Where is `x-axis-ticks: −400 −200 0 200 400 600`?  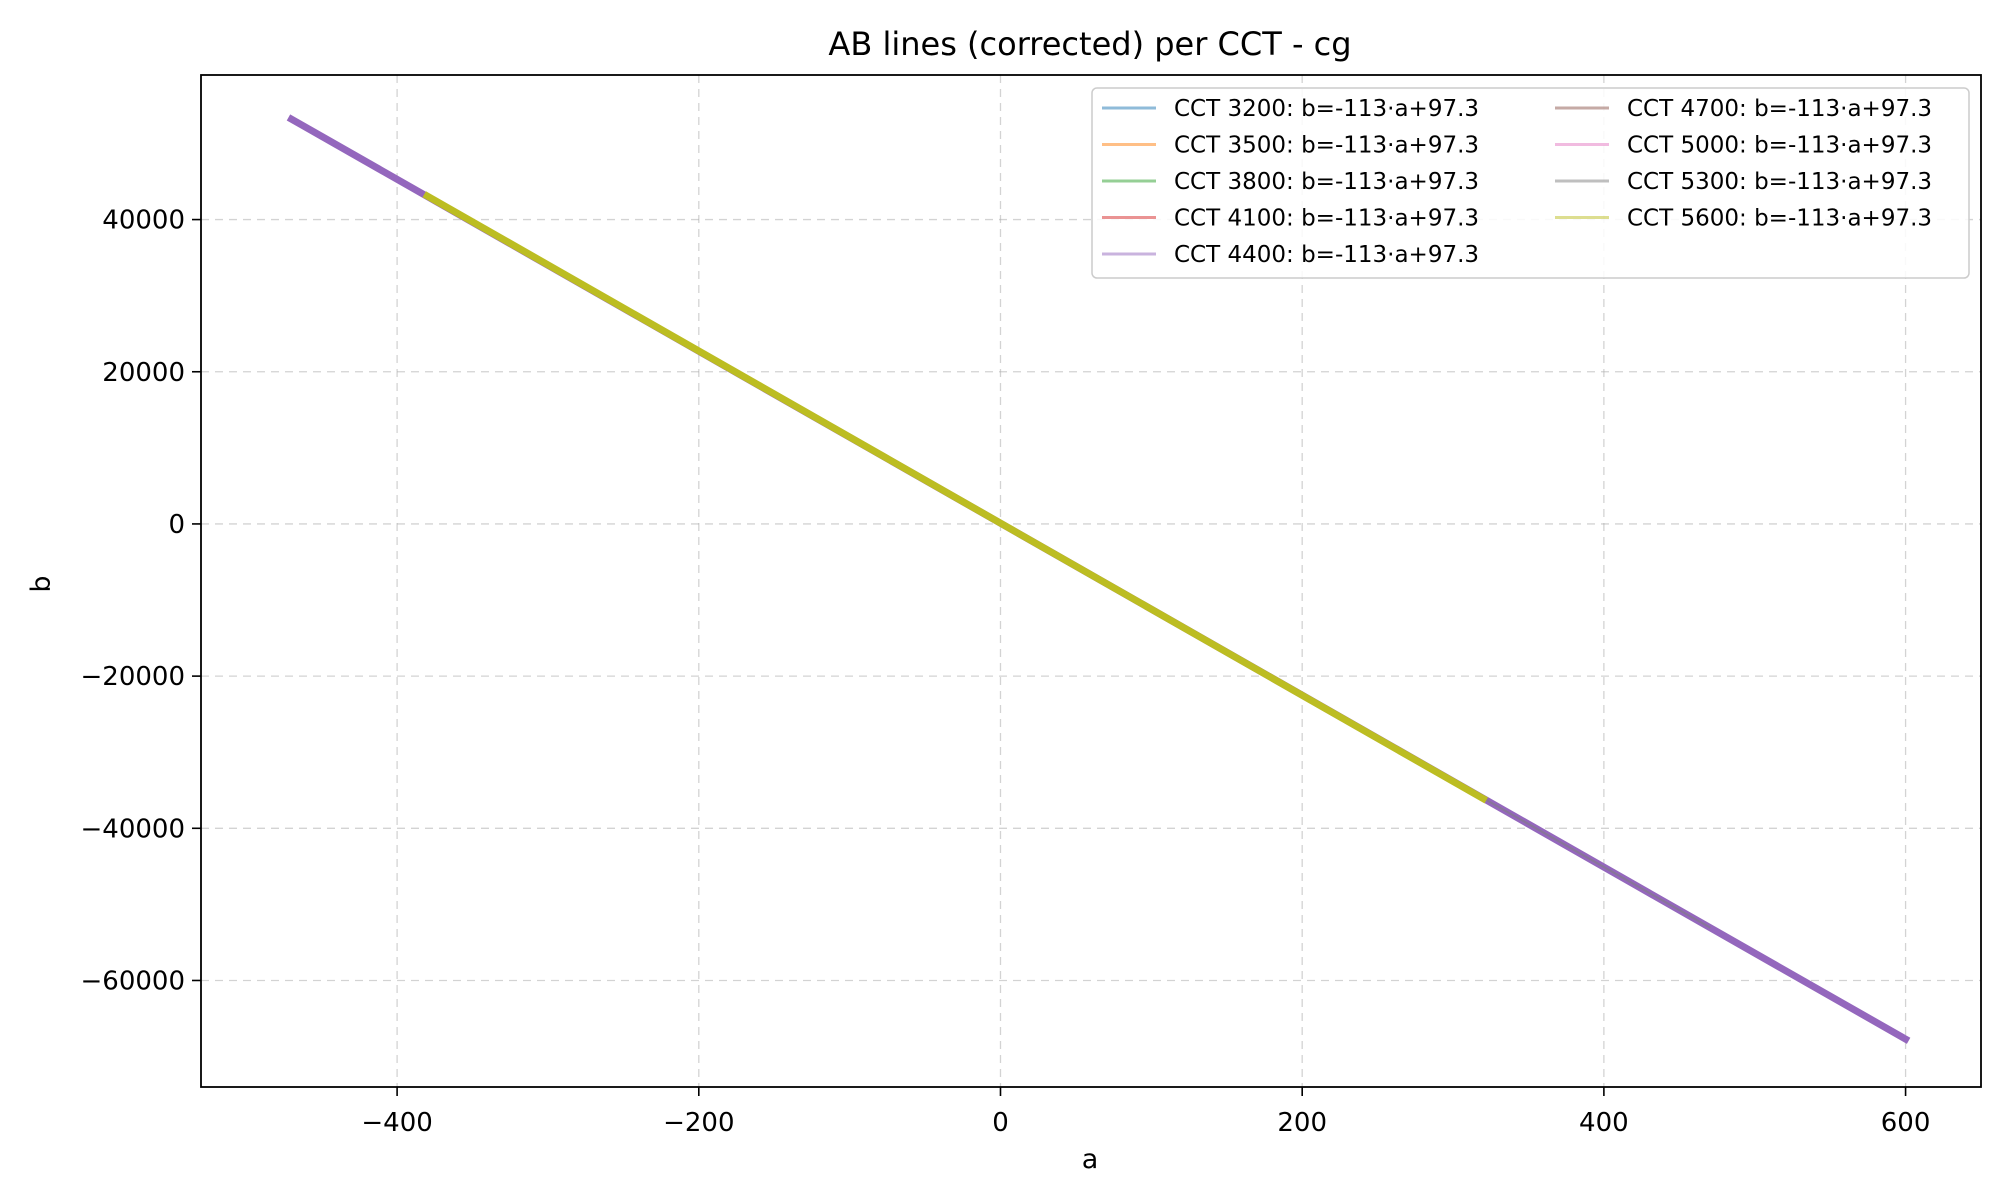 x-axis-ticks: −400 −200 0 200 400 600 is located at coordinates (1145, 1112).